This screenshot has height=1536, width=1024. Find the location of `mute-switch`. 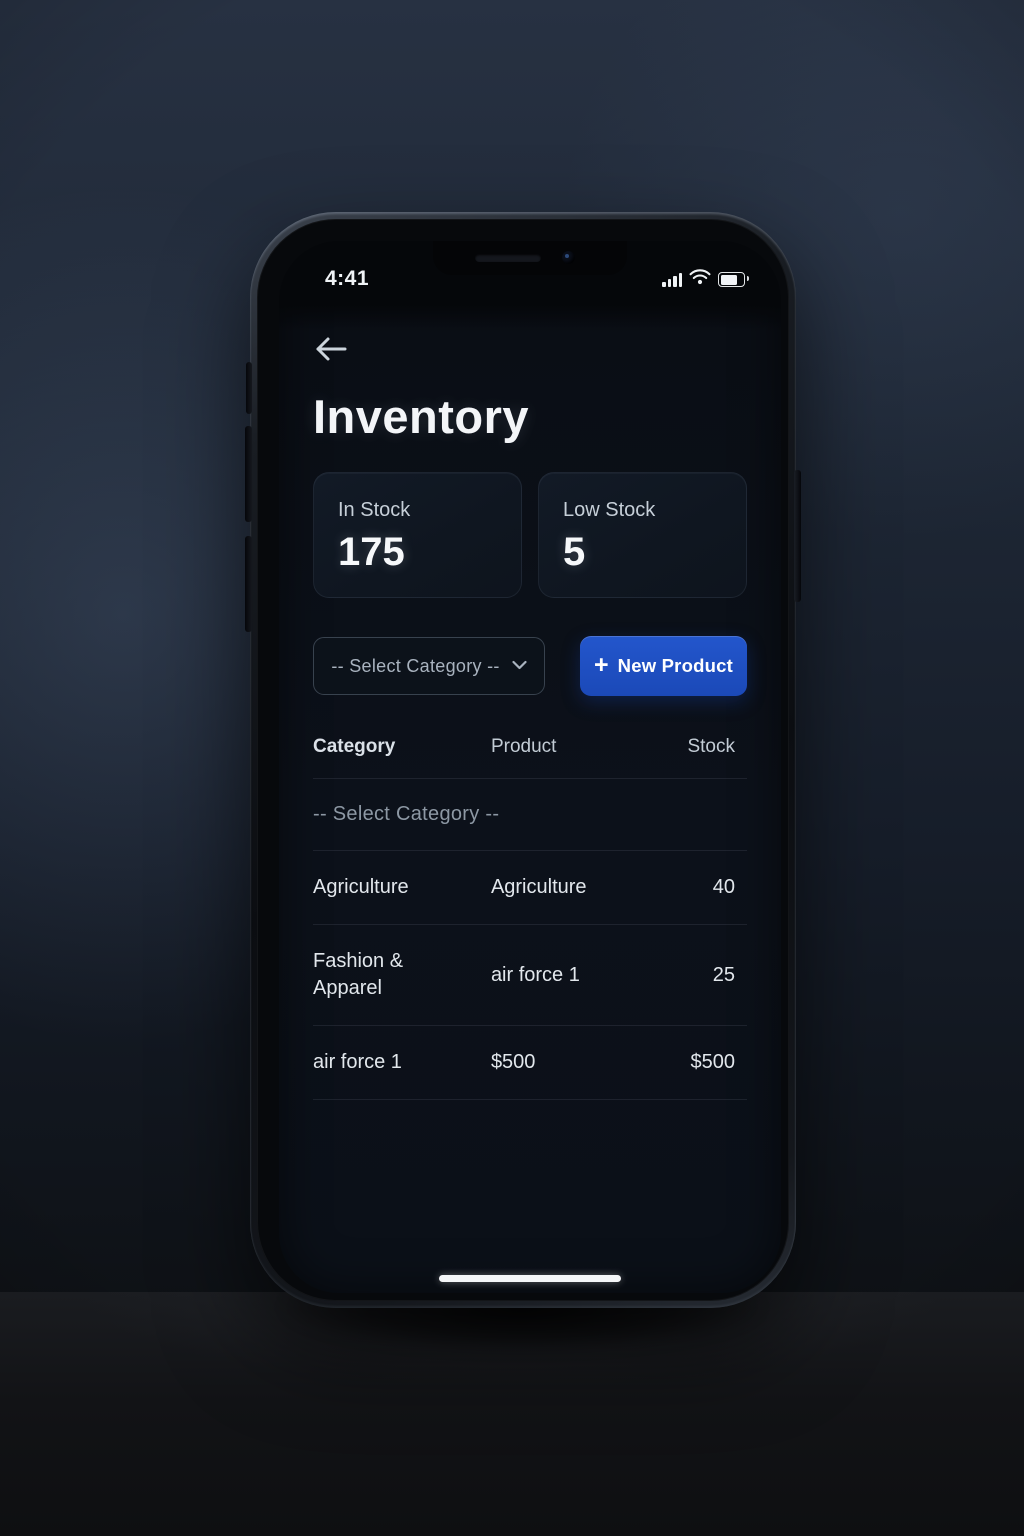

mute-switch is located at coordinates (249, 388).